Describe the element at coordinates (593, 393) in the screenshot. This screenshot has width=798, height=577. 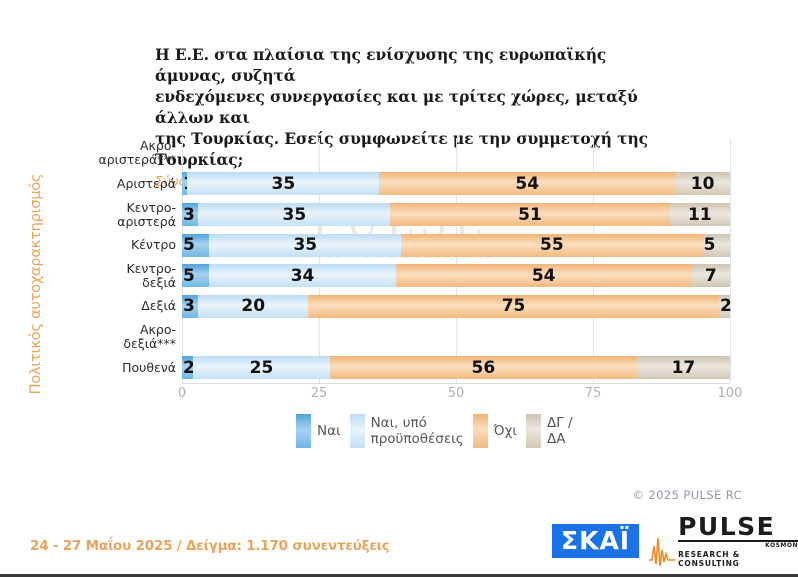
I see `x-axis-tick-label: 75` at that location.